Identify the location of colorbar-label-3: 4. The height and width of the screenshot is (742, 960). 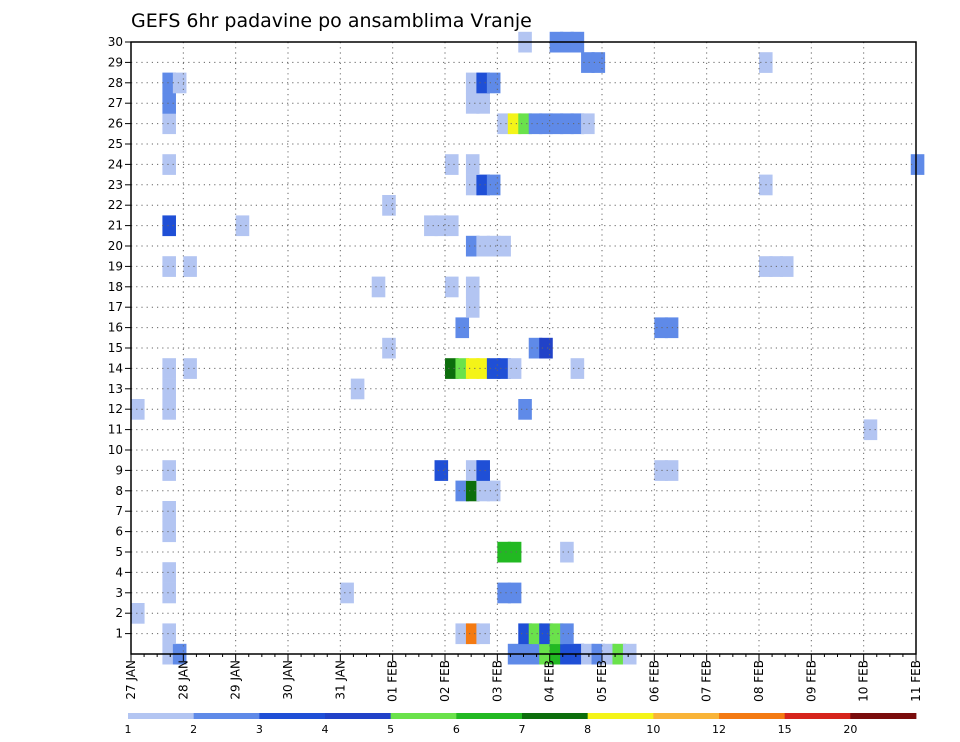
(325, 729).